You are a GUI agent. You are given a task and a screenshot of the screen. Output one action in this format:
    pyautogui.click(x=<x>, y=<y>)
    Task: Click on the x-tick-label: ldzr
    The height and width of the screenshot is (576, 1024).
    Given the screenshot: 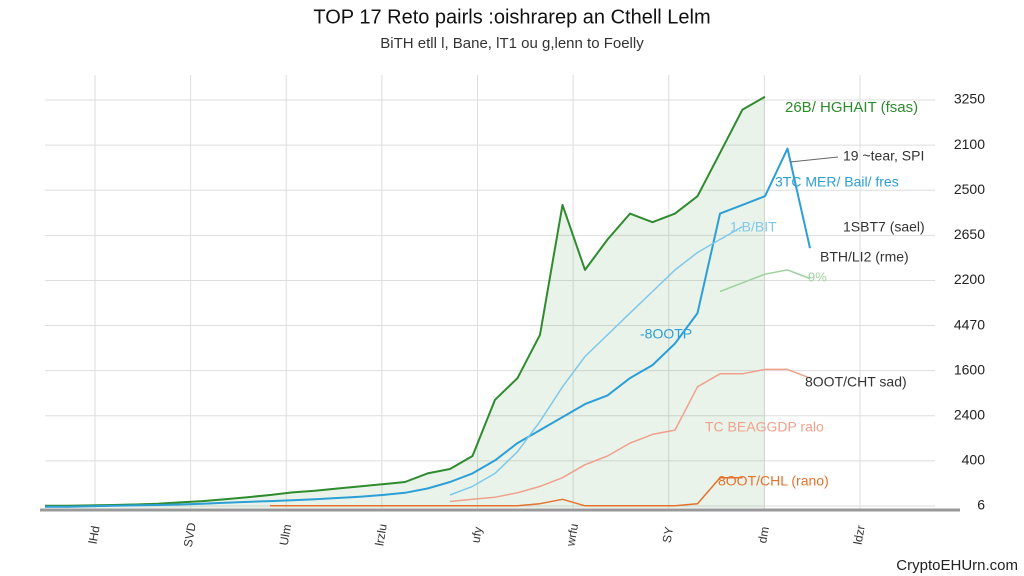 What is the action you would take?
    pyautogui.click(x=859, y=534)
    